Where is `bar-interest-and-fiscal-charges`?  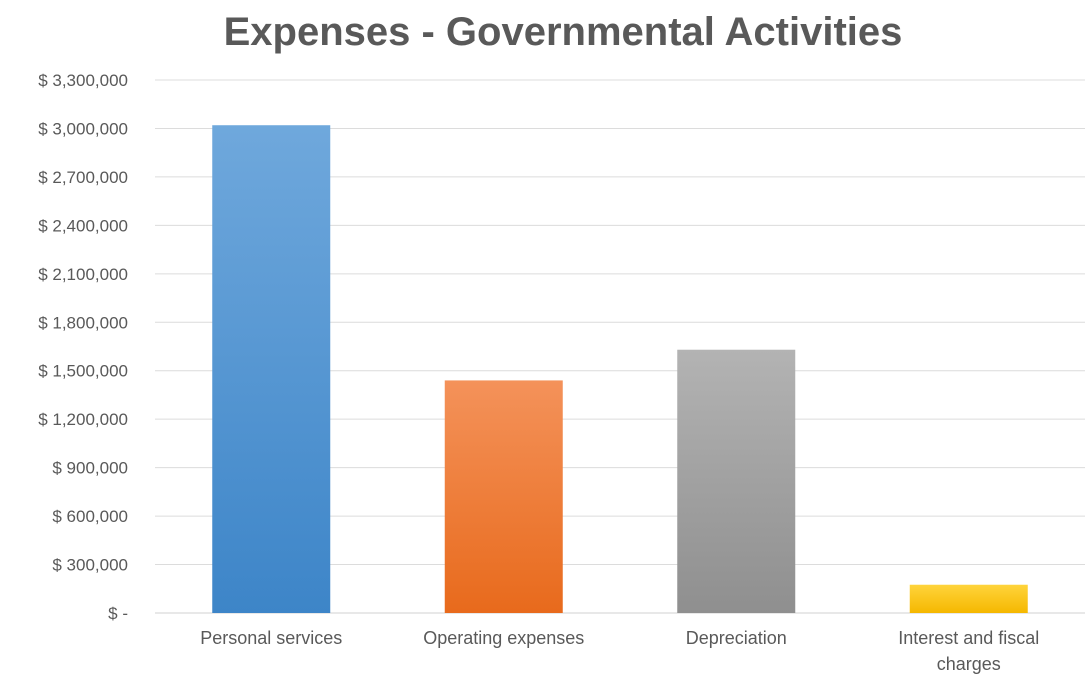 bar-interest-and-fiscal-charges is located at coordinates (968, 598).